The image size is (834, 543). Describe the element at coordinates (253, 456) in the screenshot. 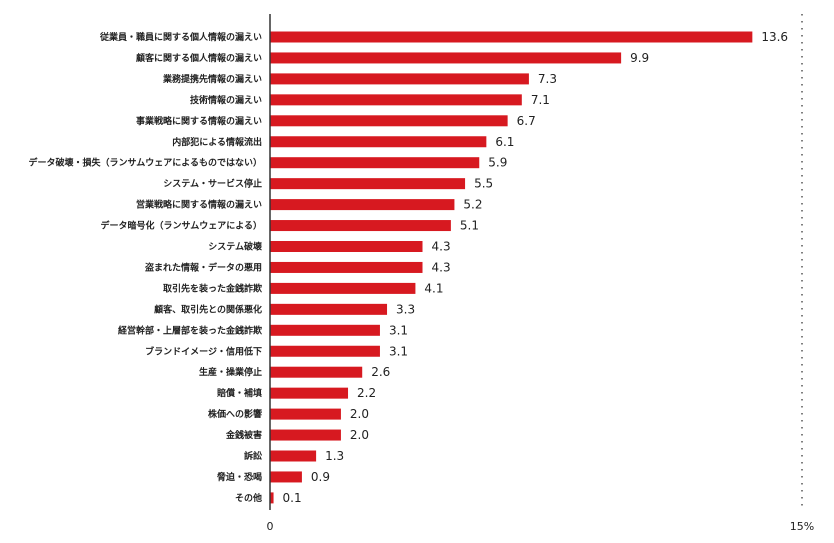

I see `category-label-20: 訴訟` at that location.